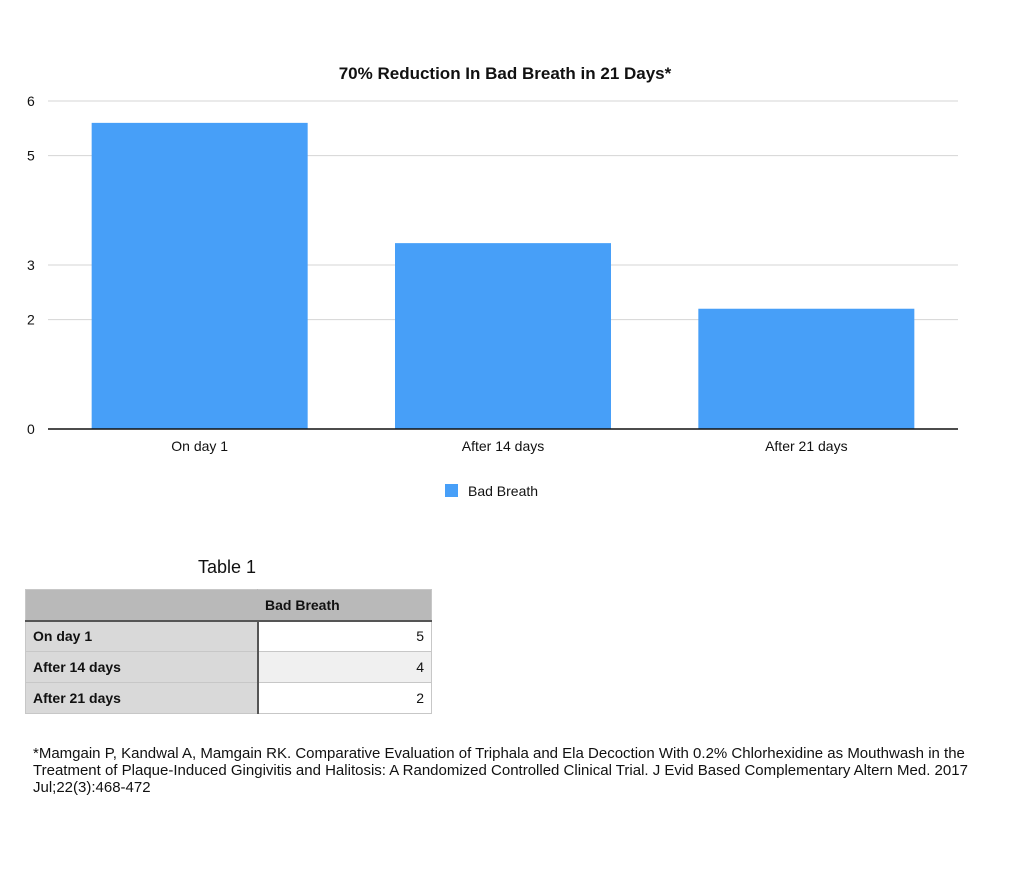 This screenshot has height=874, width=1024. I want to click on table-header-row: Bad Breath, so click(228, 605).